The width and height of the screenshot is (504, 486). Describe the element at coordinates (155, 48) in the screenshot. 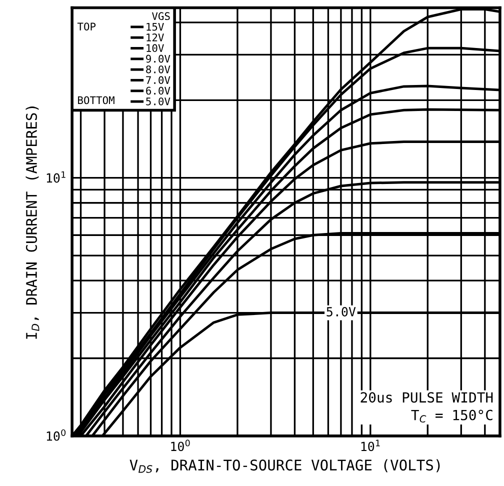

I see `legend-label: 10V` at that location.